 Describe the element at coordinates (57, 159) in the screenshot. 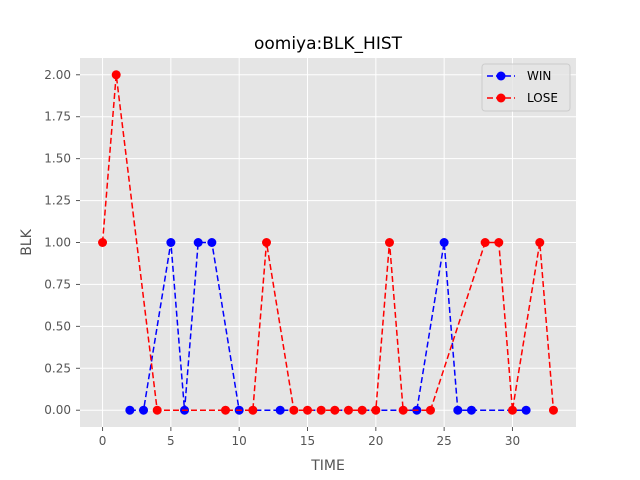

I see `y-tick-label: 1.50` at that location.